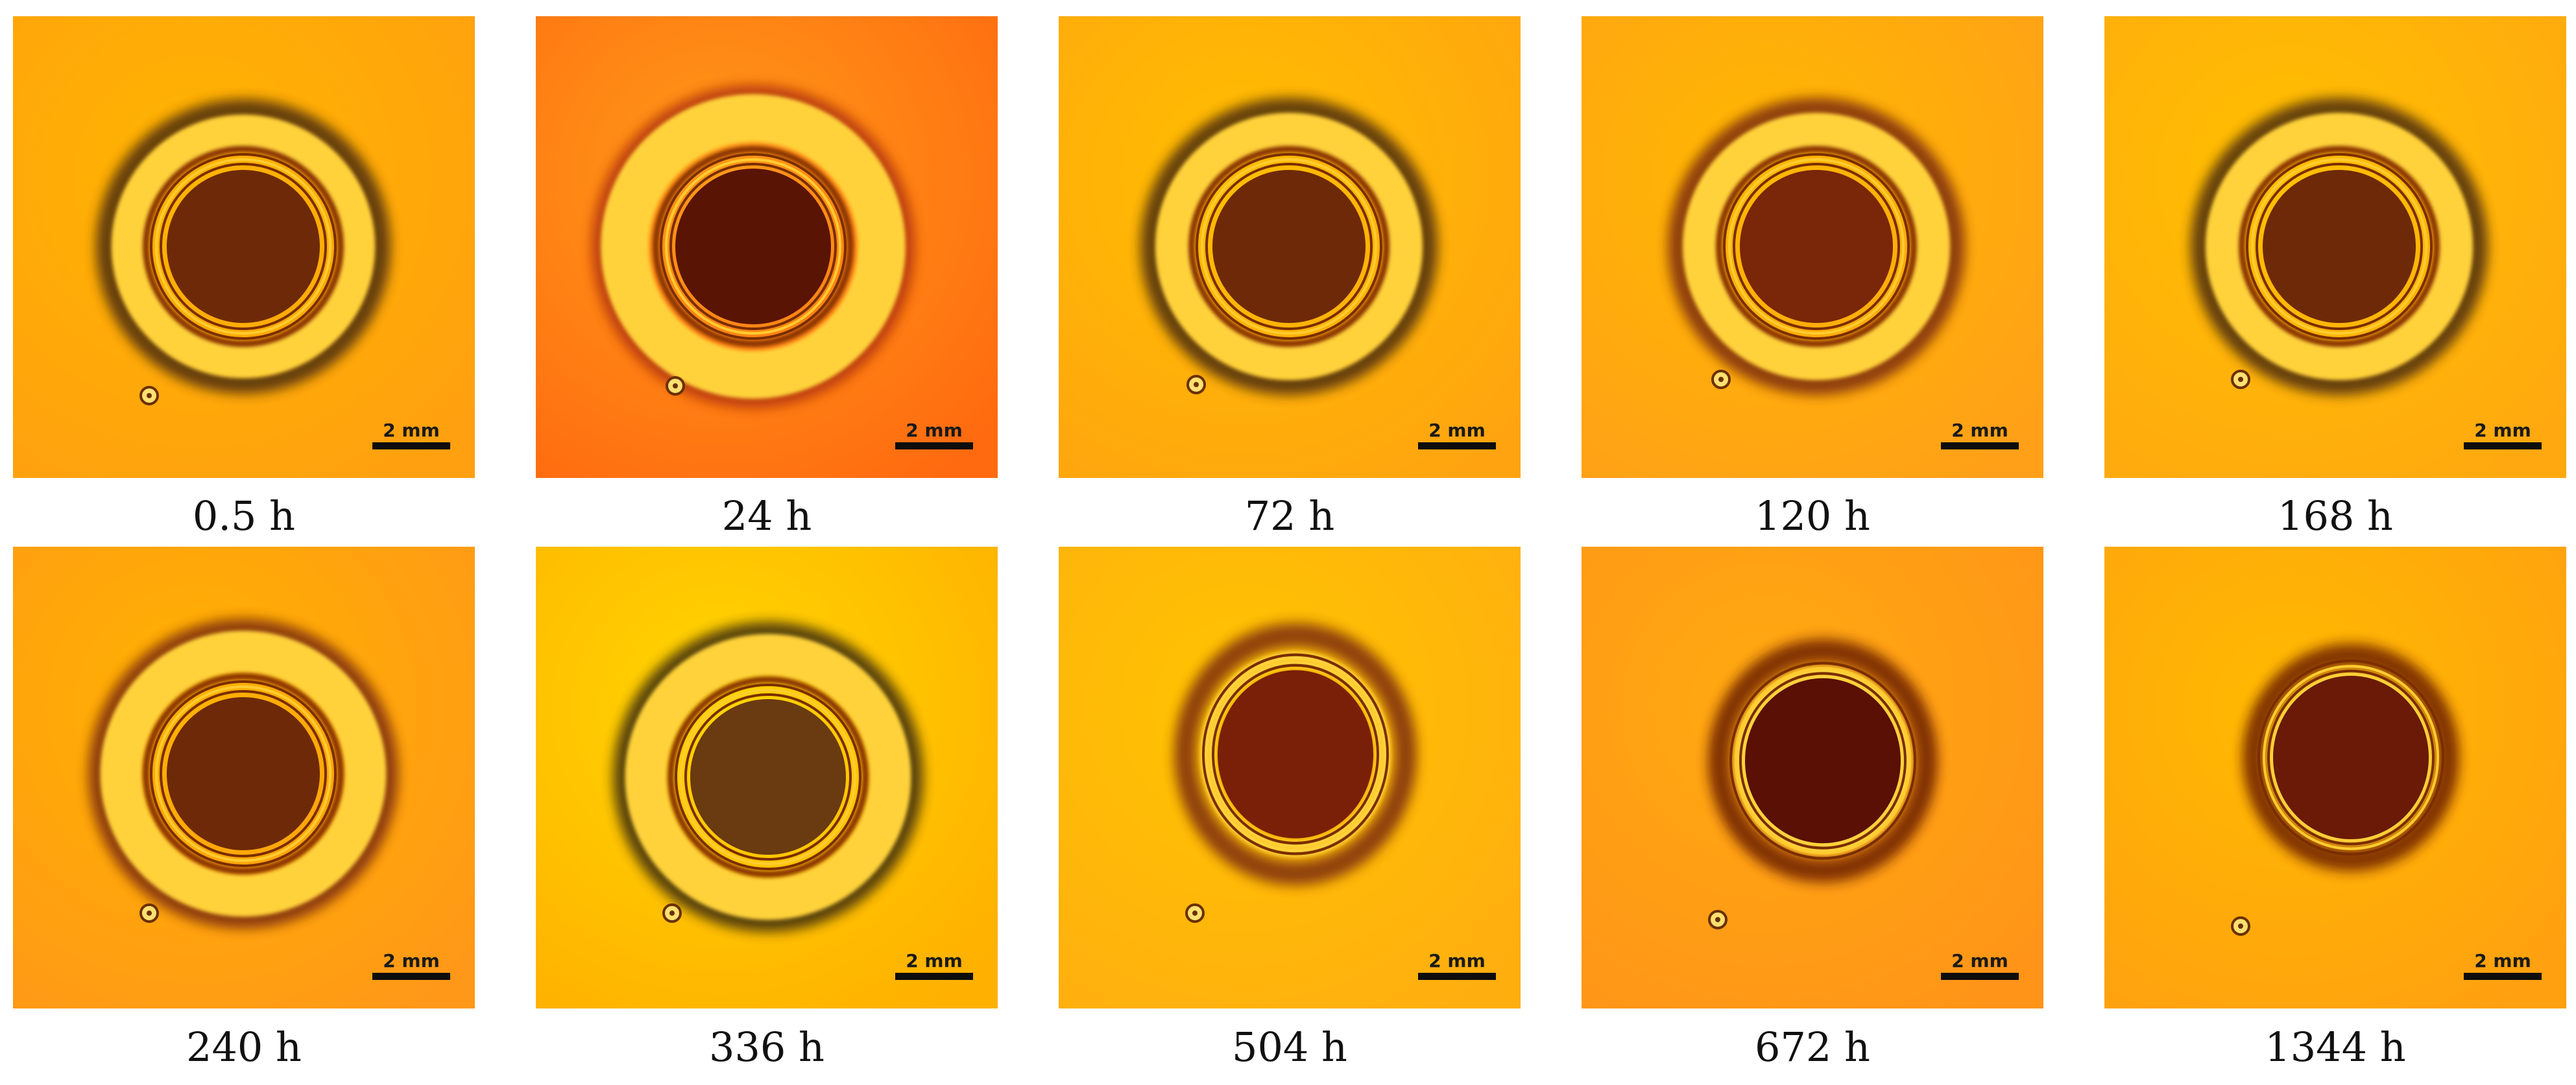 The height and width of the screenshot is (1085, 2576). Describe the element at coordinates (244, 516) in the screenshot. I see `panel-caption: 0.5 h` at that location.